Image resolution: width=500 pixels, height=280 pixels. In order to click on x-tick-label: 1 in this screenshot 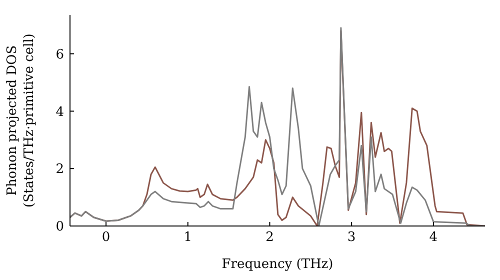, I will do `click(188, 238)`.